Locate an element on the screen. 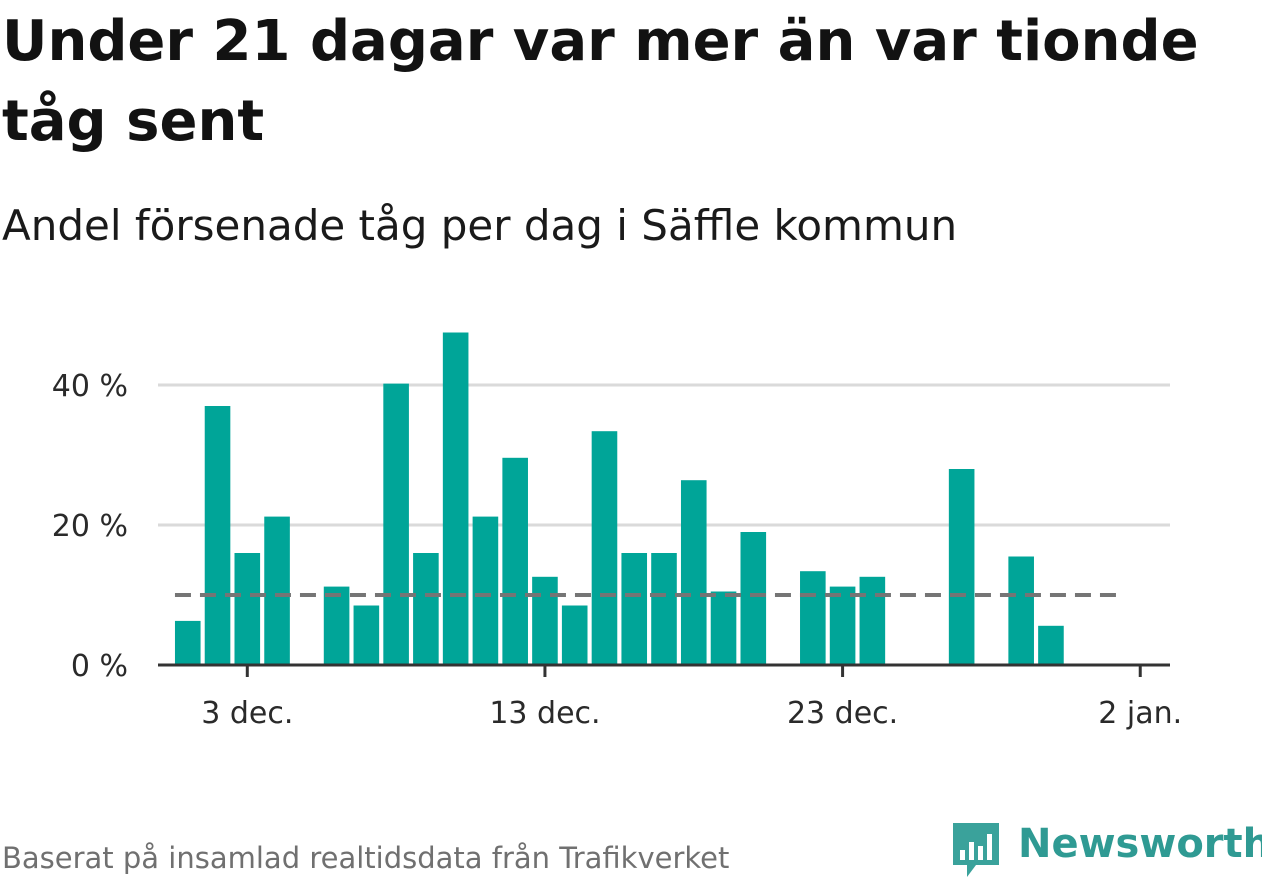  x-tick-label: 13 dec. is located at coordinates (544, 713).